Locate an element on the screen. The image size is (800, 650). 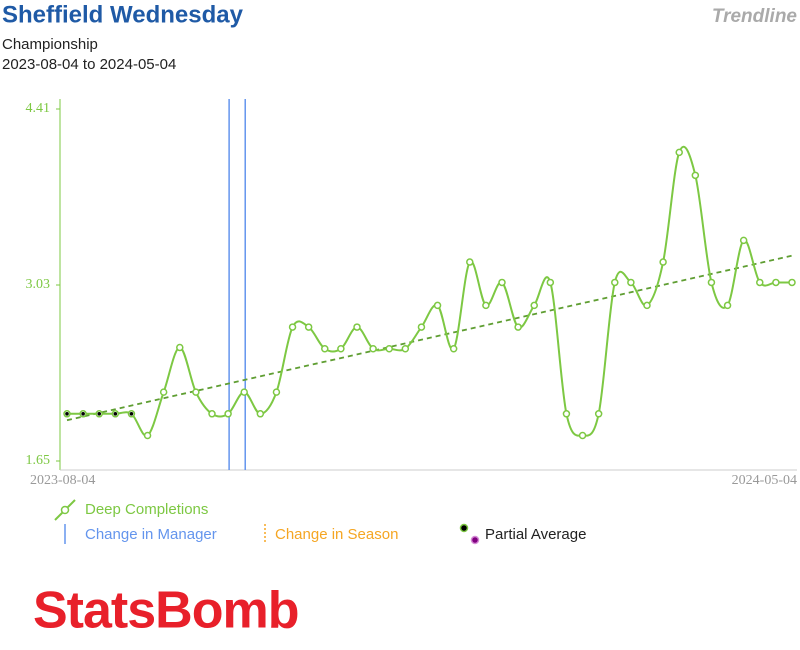
logo: StatsBomb is located at coordinates (165, 611).